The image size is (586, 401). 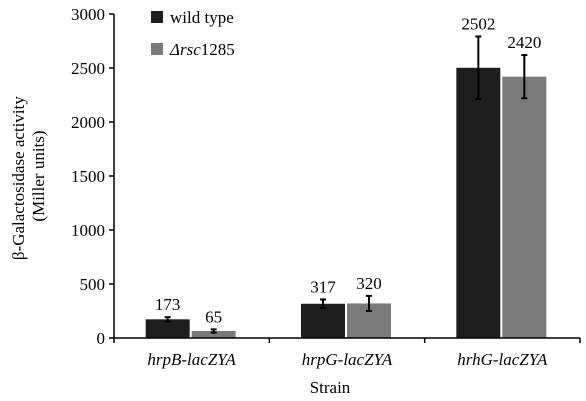 I want to click on y-tick-label-2500: 2500, so click(x=88, y=68).